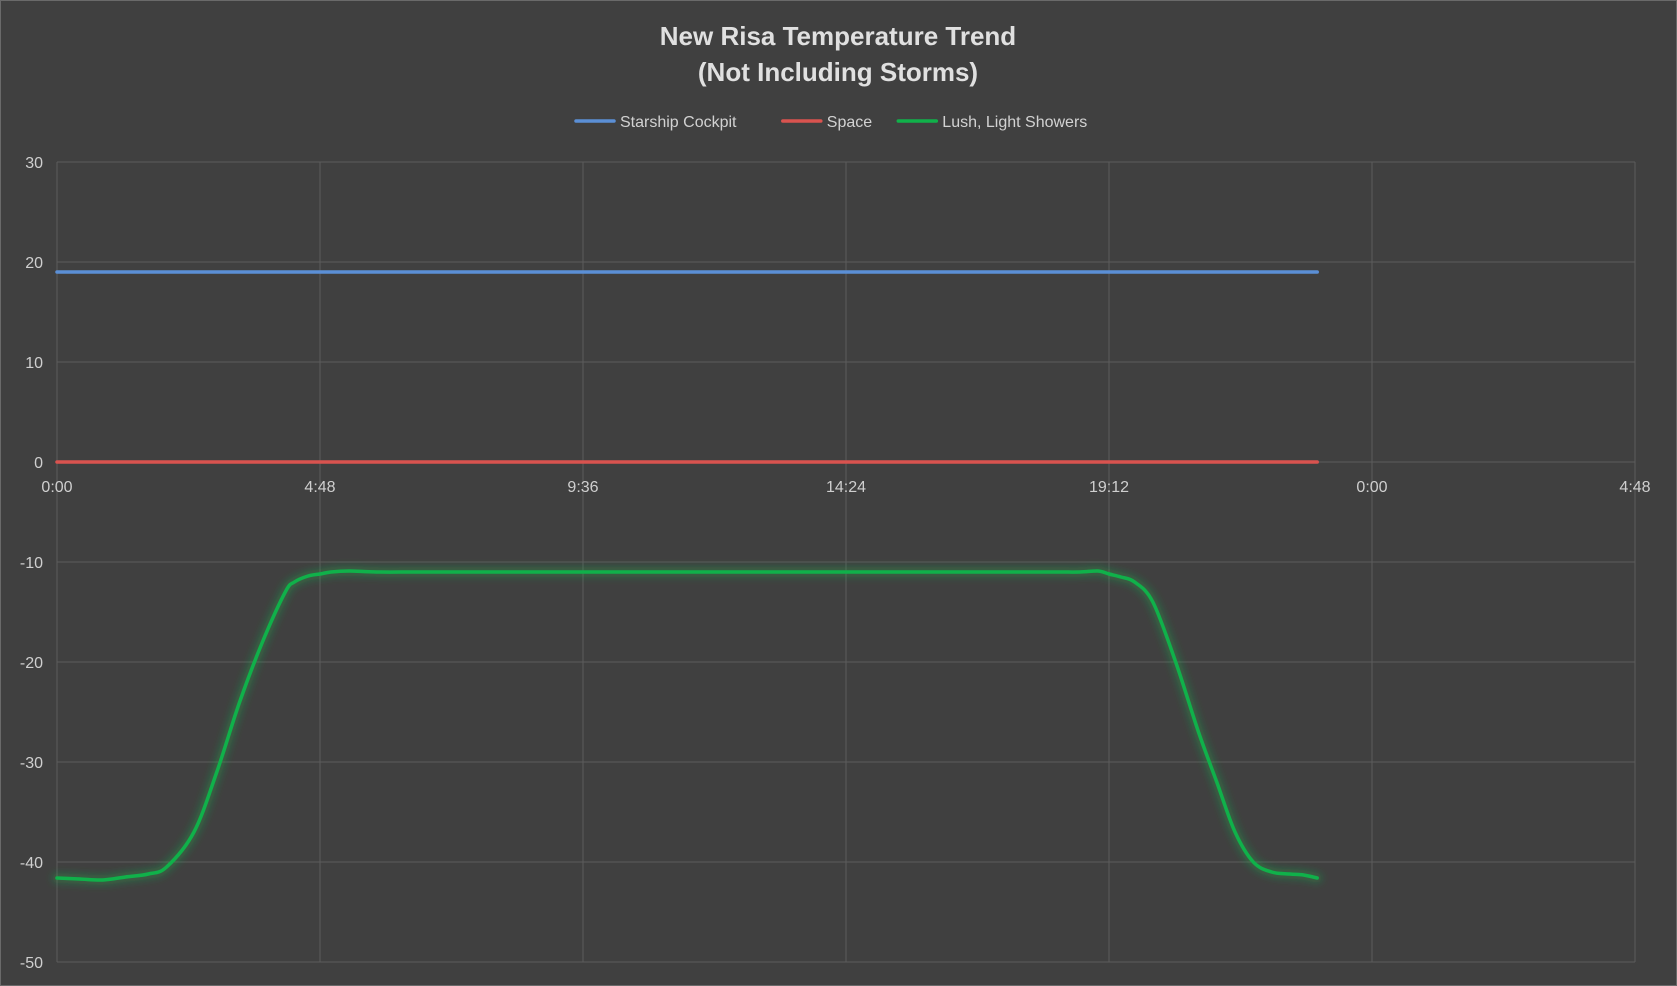  What do you see at coordinates (678, 122) in the screenshot?
I see `legend-label-starship-cockpit: Starship Cockpit` at bounding box center [678, 122].